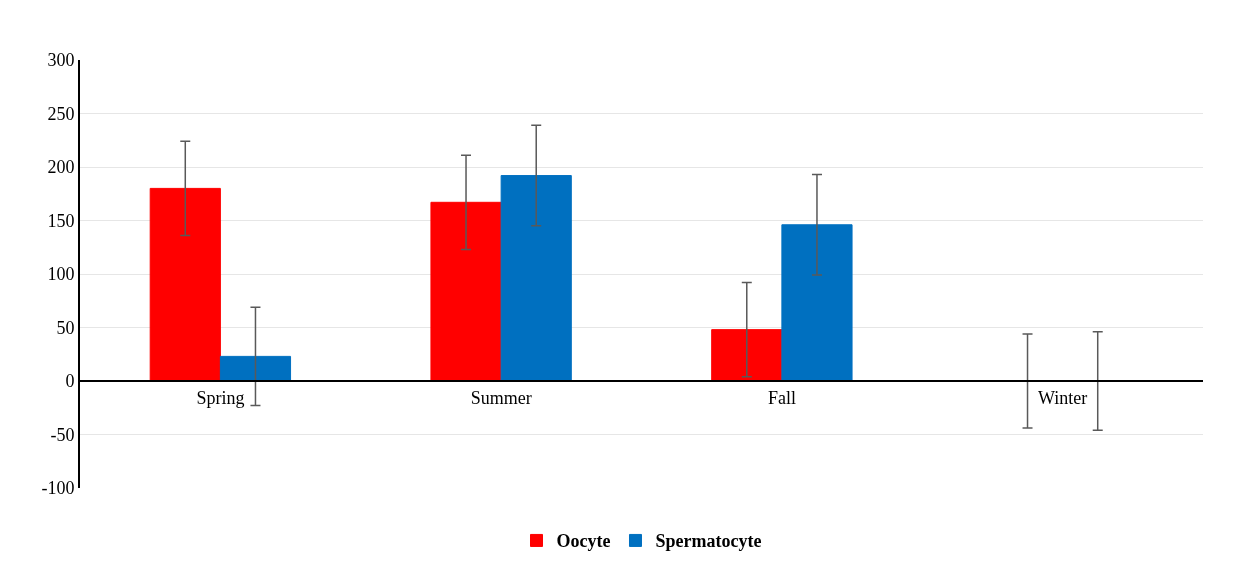 The height and width of the screenshot is (578, 1253). Describe the element at coordinates (62, 434) in the screenshot. I see `y-tick-label: -50` at that location.